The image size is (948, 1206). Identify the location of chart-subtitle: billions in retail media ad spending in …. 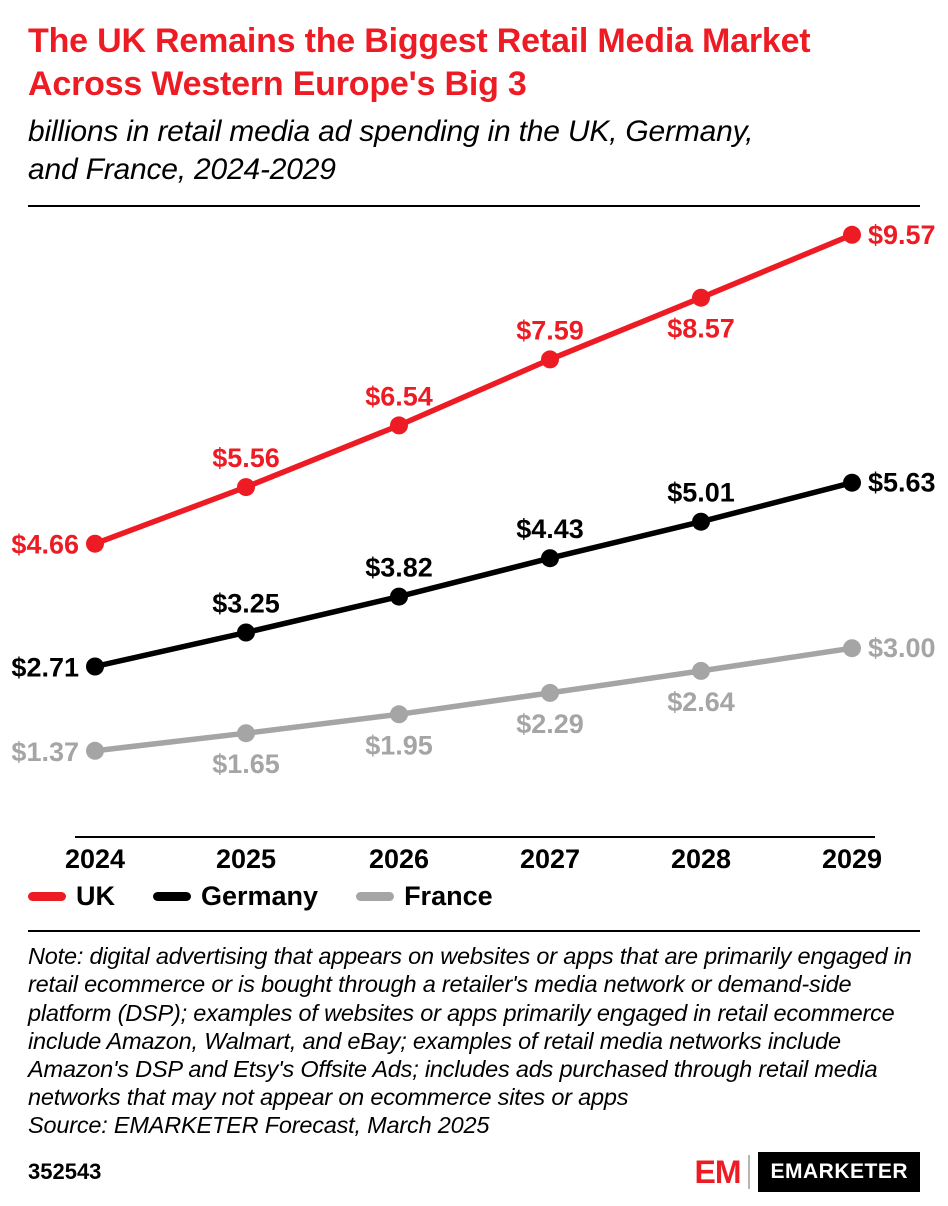
(391, 151).